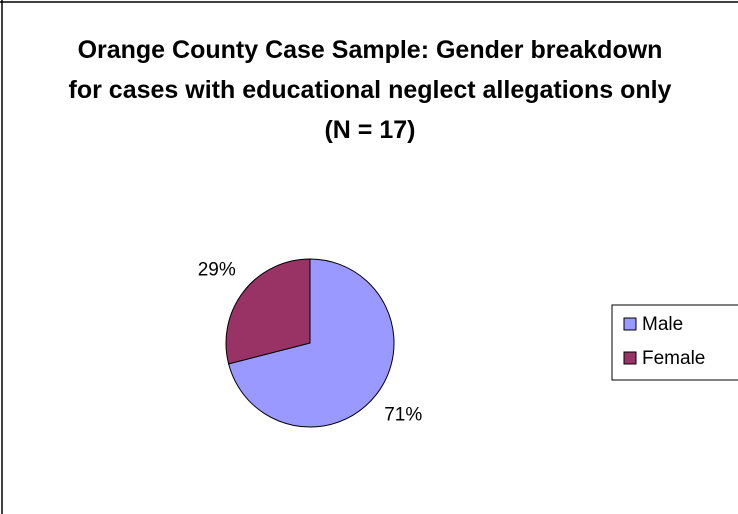  Describe the element at coordinates (403, 414) in the screenshot. I see `data-label: 71%` at that location.